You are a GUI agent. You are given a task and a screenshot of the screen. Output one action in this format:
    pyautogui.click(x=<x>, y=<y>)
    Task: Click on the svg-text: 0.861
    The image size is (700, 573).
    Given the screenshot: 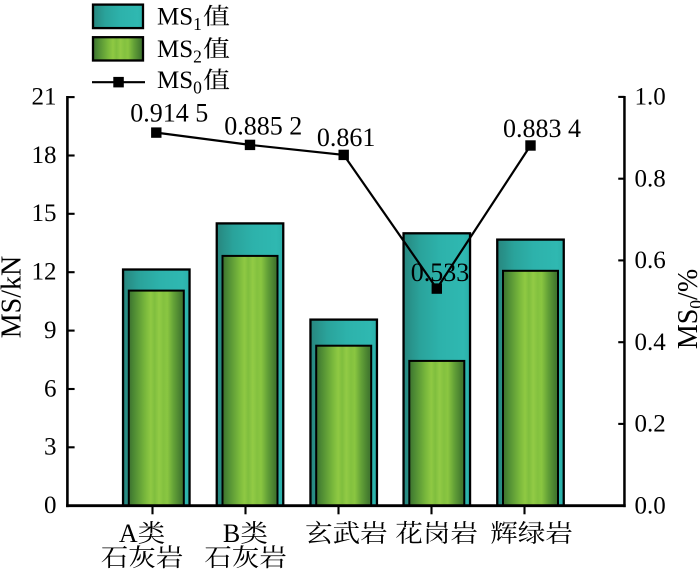 What is the action you would take?
    pyautogui.click(x=346, y=137)
    